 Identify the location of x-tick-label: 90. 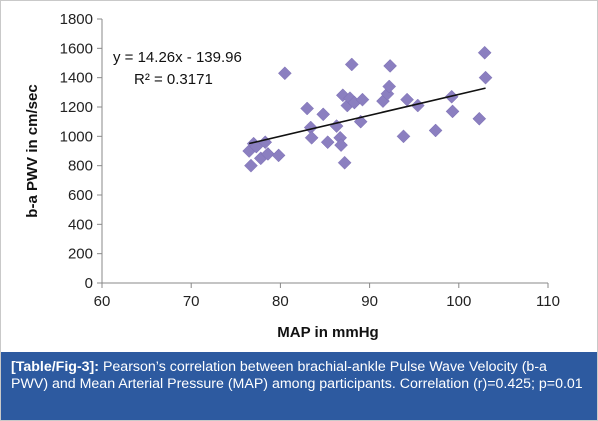
(369, 301).